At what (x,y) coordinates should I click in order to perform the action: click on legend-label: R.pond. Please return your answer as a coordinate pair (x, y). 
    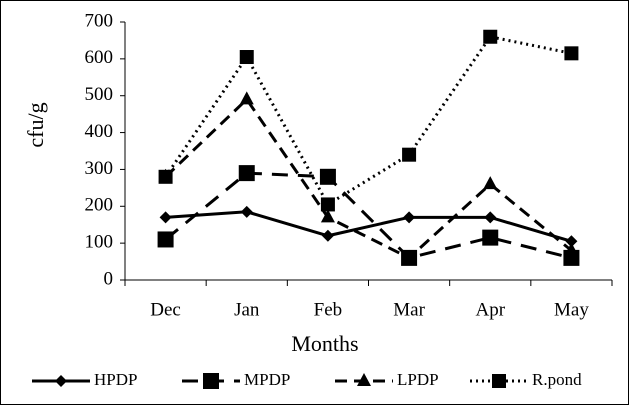
    Looking at the image, I should click on (557, 379).